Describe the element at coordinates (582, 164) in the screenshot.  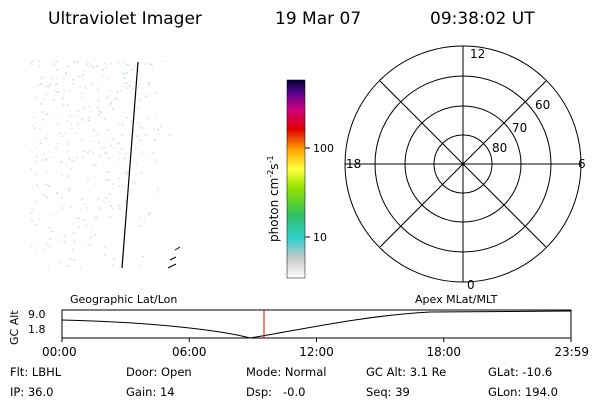
I see `mlt-label: 6` at that location.